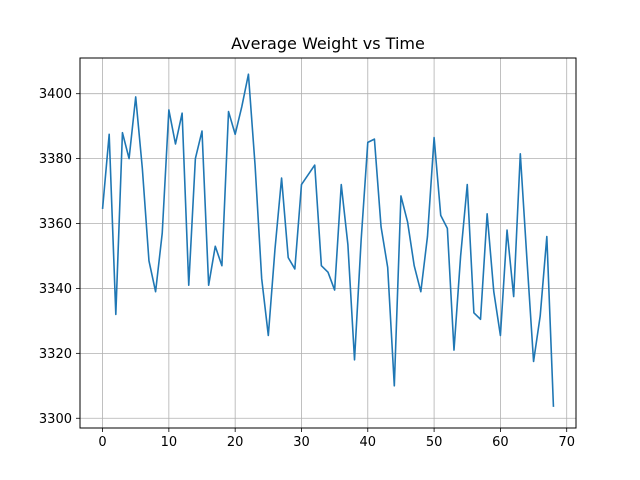 Image resolution: width=640 pixels, height=480 pixels. Describe the element at coordinates (500, 442) in the screenshot. I see `x-tick-label: 60` at that location.